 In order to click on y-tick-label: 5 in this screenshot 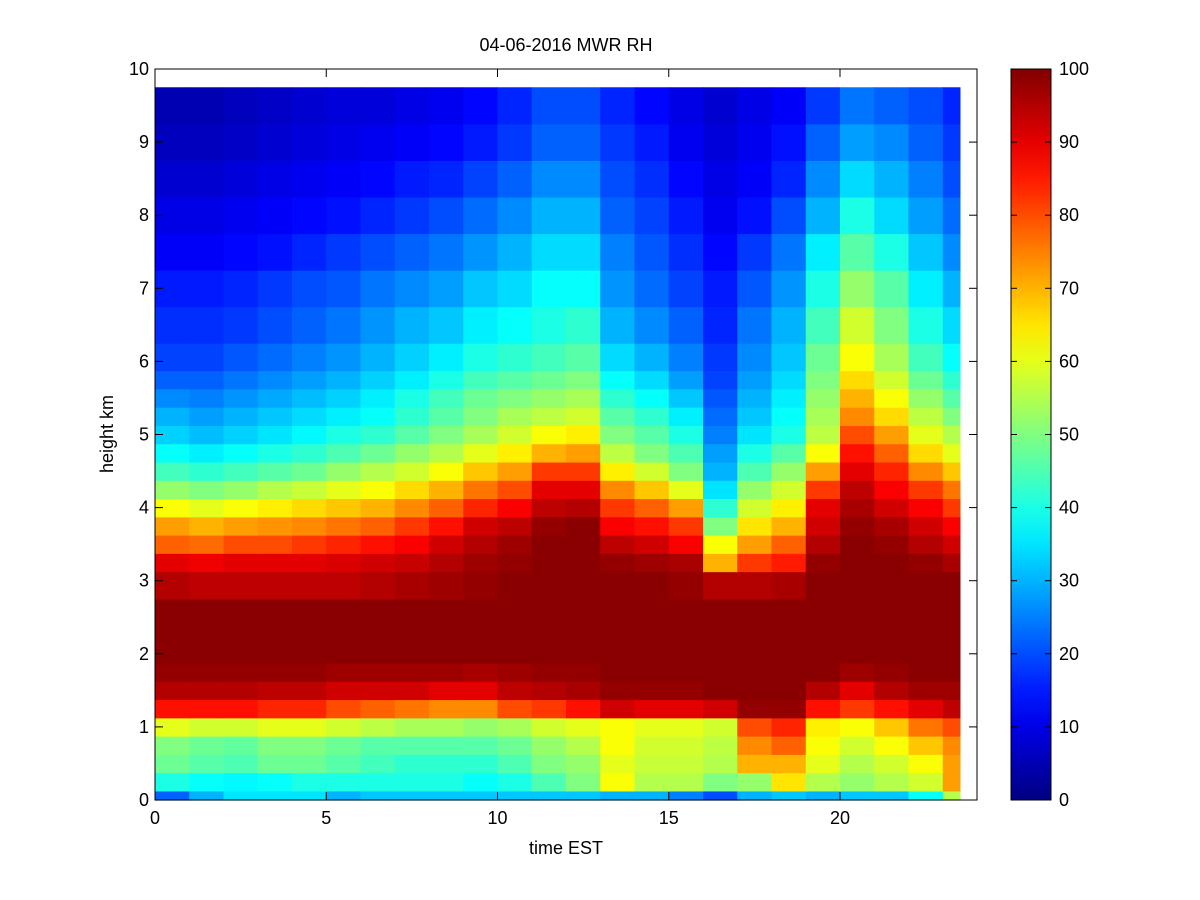, I will do `click(144, 435)`.